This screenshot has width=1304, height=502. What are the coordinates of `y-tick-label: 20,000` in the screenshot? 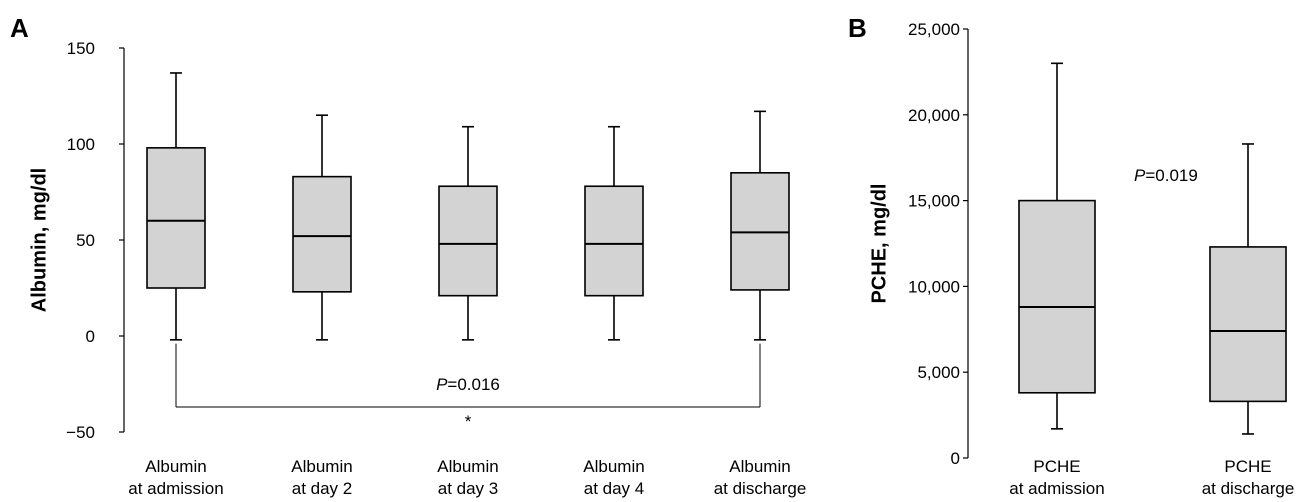 It's located at (934, 115).